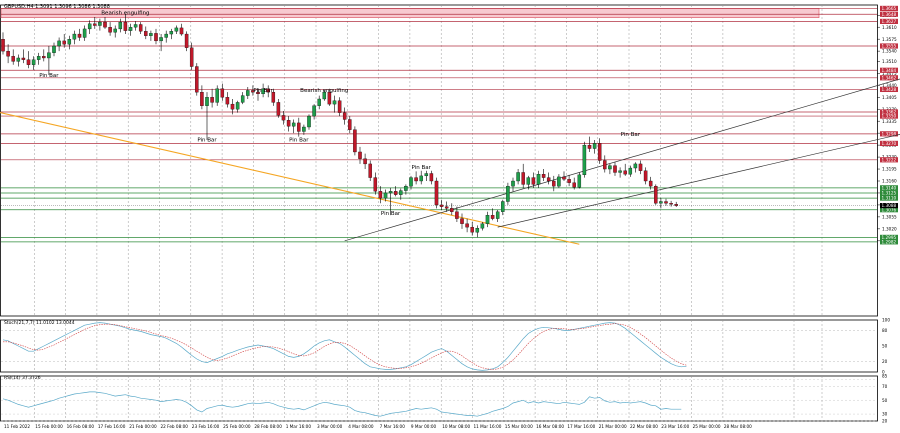 The height and width of the screenshot is (433, 900). Describe the element at coordinates (519, 426) in the screenshot. I see `date-tick-label: 15 Mar 00:00` at that location.